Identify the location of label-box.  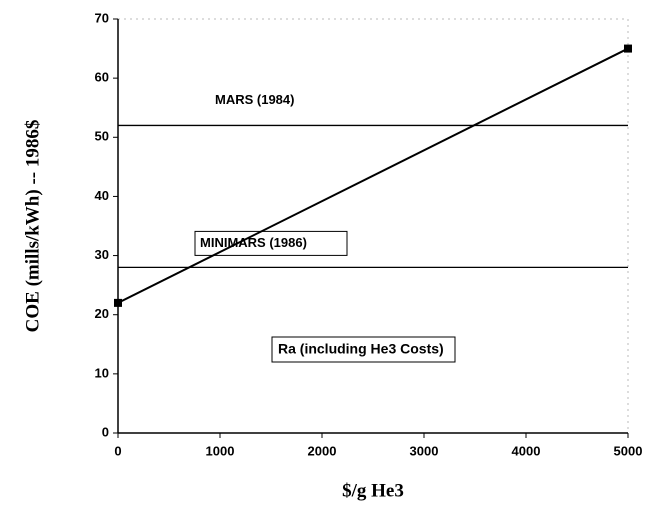
(271, 243).